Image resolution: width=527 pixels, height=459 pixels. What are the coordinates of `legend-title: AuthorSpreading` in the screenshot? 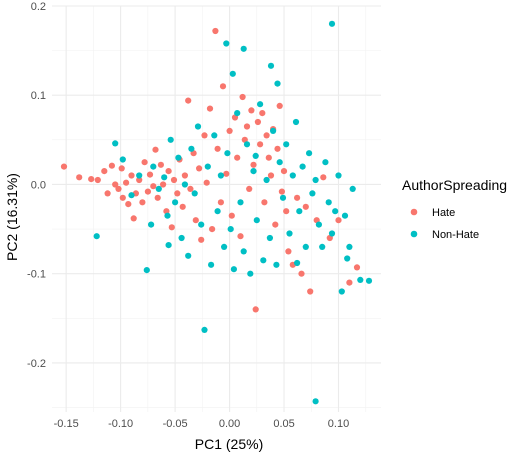 It's located at (454, 185).